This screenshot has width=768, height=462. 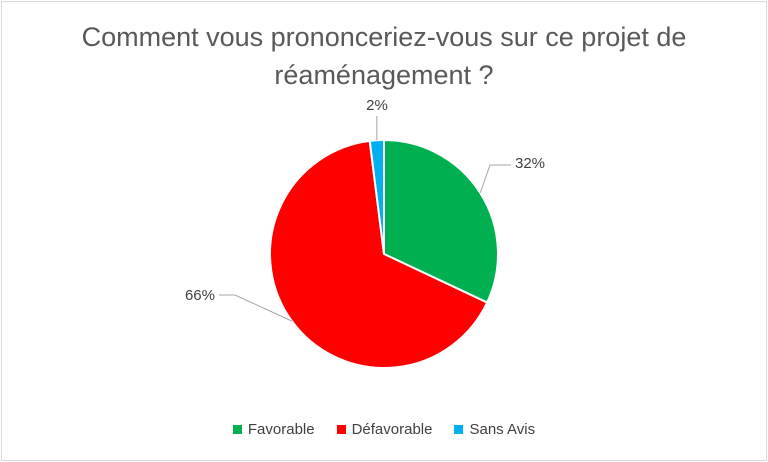 I want to click on legend-item: Favorable, so click(x=273, y=429).